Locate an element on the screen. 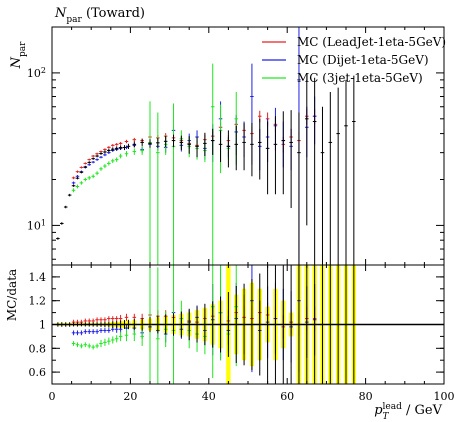 The height and width of the screenshot is (422, 461). x-tick-label: 20 is located at coordinates (130, 396).